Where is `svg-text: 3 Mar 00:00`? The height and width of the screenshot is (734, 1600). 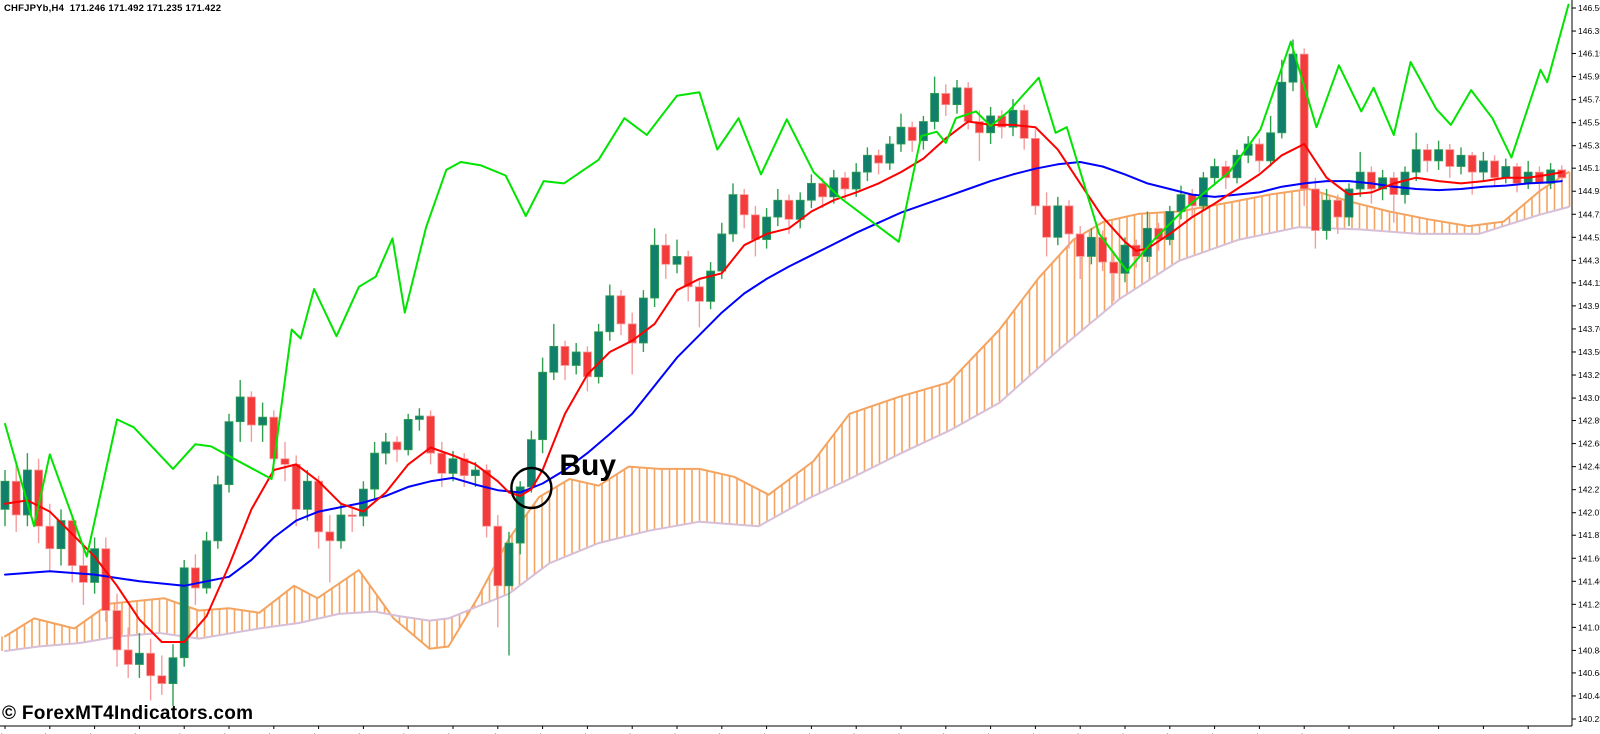 svg-text: 3 Mar 00:00 is located at coordinates (1483, 733).